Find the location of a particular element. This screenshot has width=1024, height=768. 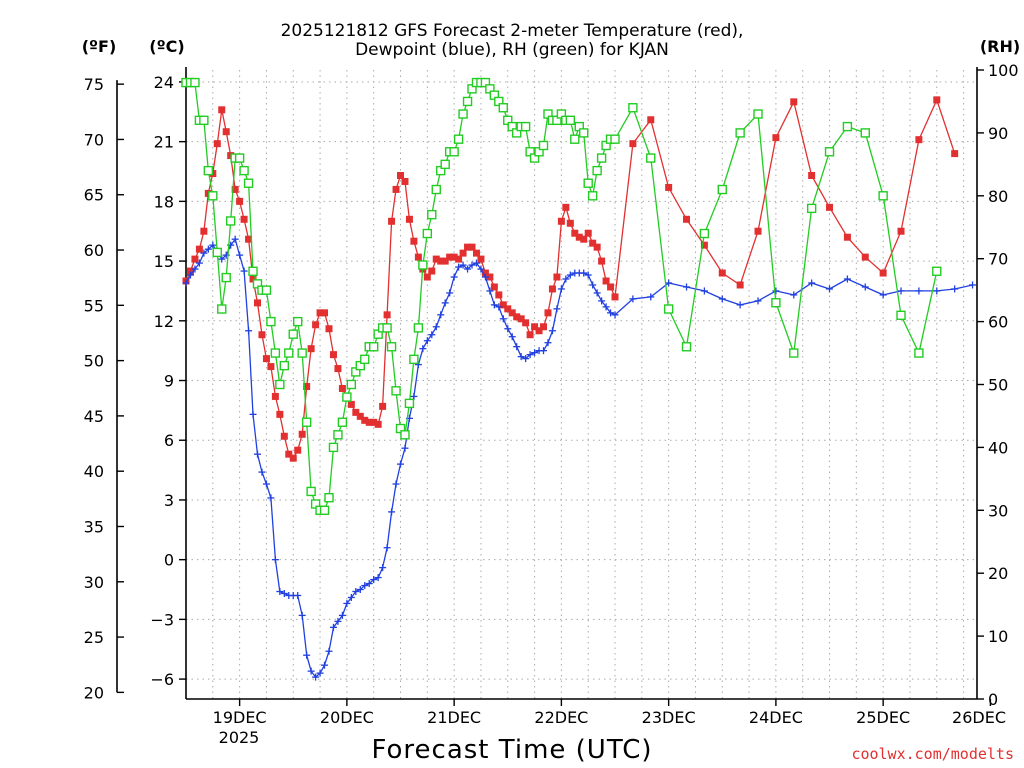

fahrenheit-tick-label: 55 is located at coordinates (94, 305).